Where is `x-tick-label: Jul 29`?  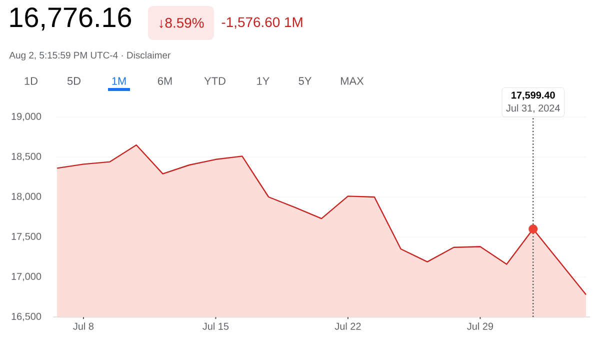
x-tick-label: Jul 29 is located at coordinates (480, 326).